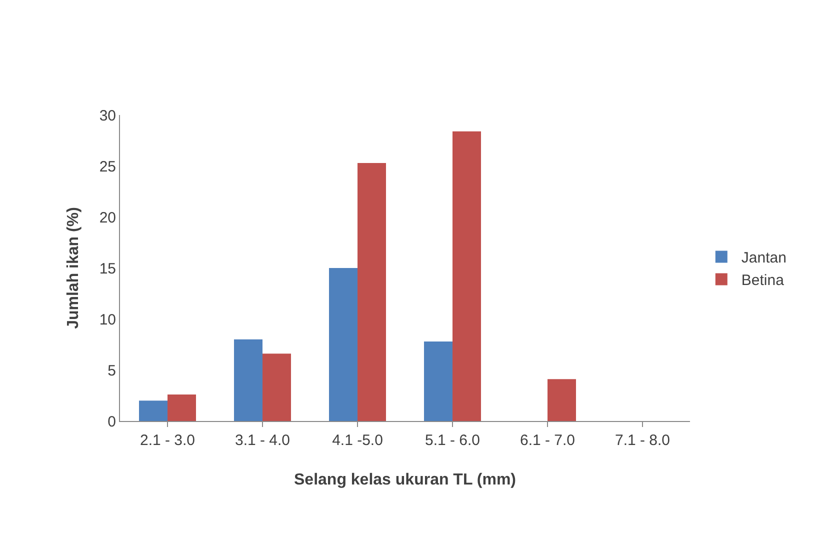 This screenshot has width=820, height=541. What do you see at coordinates (112, 421) in the screenshot?
I see `y-tick-label: 0` at bounding box center [112, 421].